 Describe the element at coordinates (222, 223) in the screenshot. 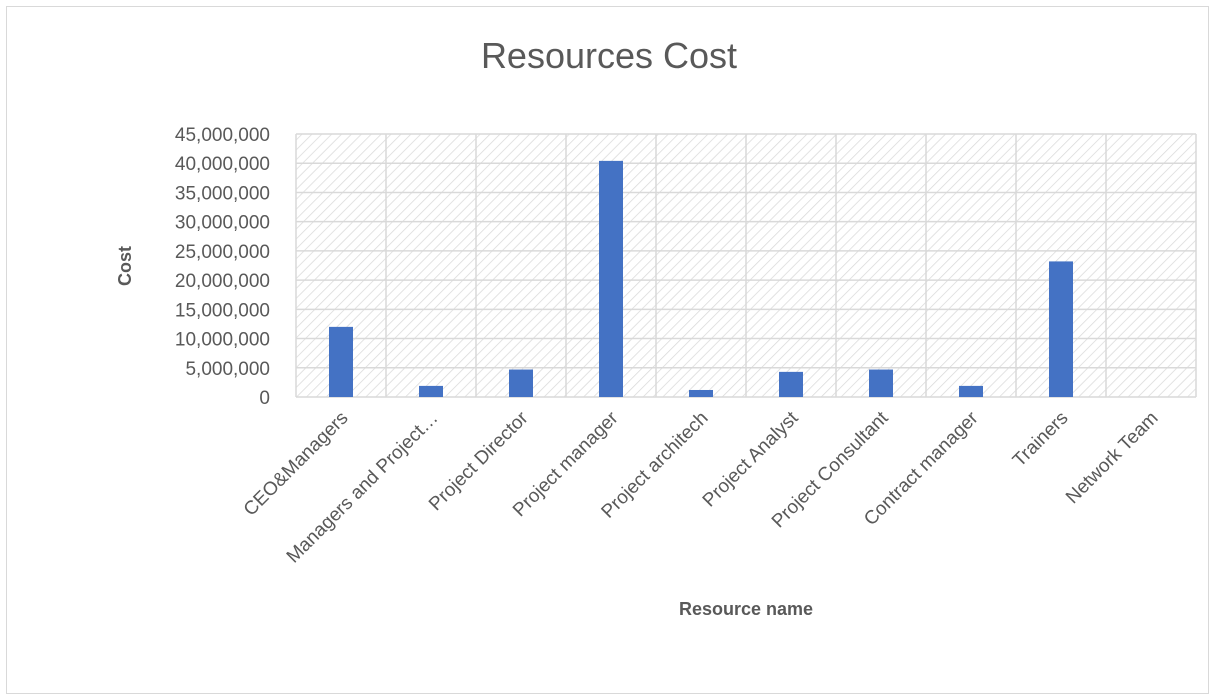

I see `y-tick-label: 30,000,000` at that location.